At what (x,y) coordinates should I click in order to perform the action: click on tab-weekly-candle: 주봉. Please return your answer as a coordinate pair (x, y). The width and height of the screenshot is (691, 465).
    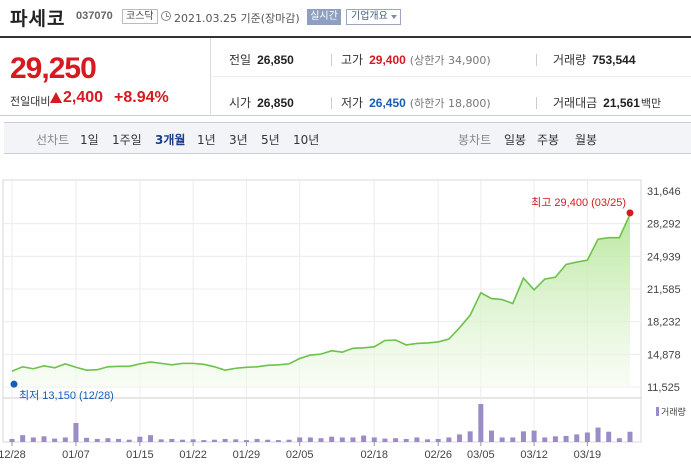
    Looking at the image, I should click on (548, 140).